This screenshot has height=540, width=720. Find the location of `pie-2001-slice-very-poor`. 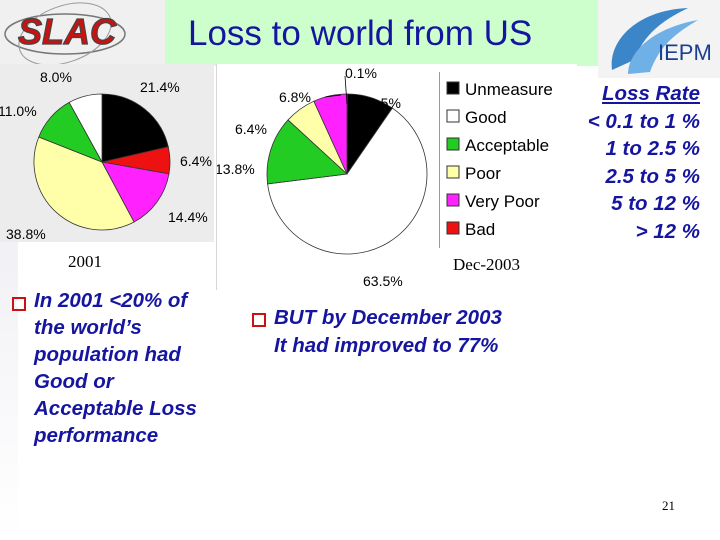

pie-2001-slice-very-poor is located at coordinates (135, 192).